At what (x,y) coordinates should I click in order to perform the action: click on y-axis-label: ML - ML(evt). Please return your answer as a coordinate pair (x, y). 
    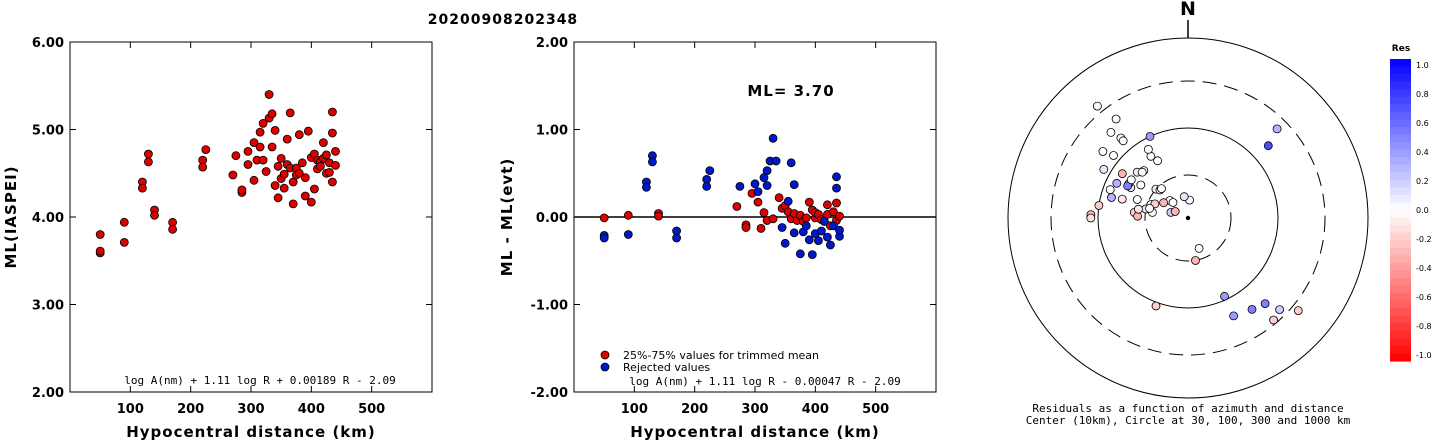
    Looking at the image, I should click on (507, 217).